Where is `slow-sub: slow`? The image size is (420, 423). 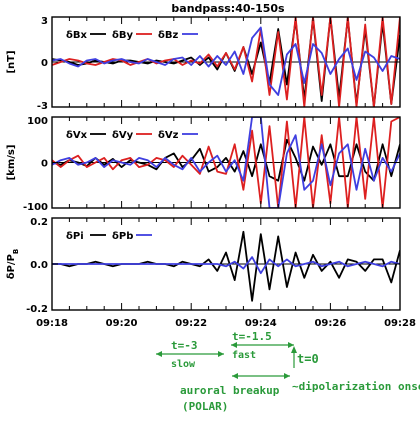 slow-sub: slow is located at coordinates (183, 364).